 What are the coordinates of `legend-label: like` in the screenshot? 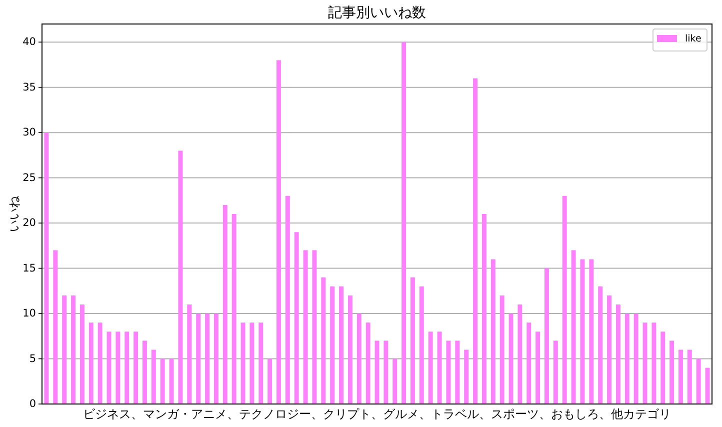 It's located at (693, 39).